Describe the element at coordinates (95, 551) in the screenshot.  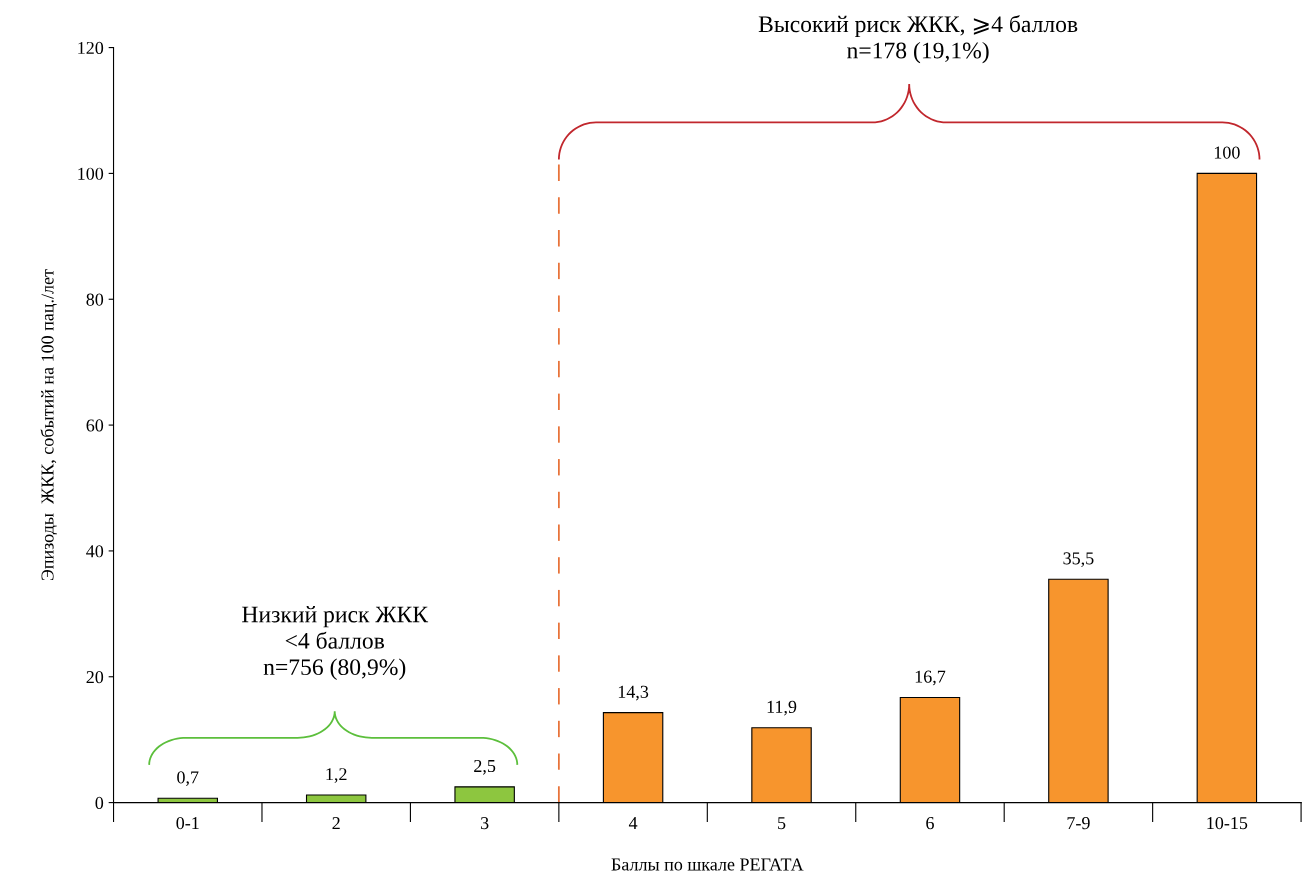
I see `y-tick-label: 40` at that location.